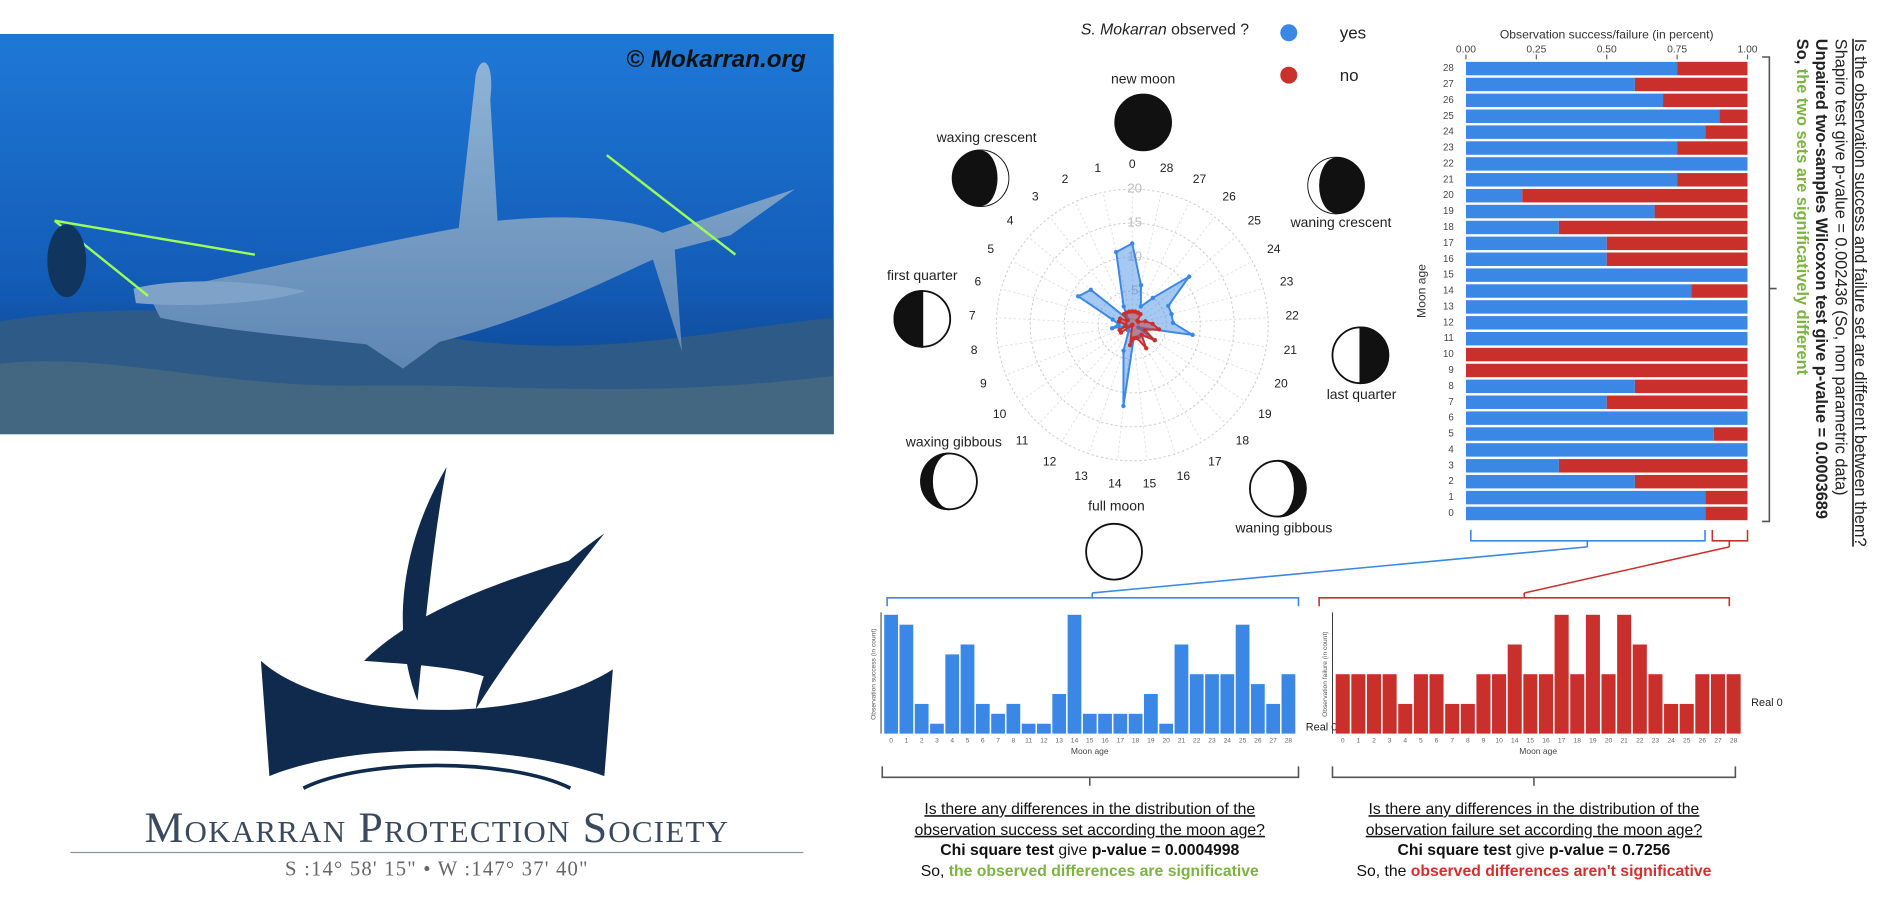 This screenshot has height=924, width=1881. I want to click on x-tick-label: 23, so click(1656, 741).